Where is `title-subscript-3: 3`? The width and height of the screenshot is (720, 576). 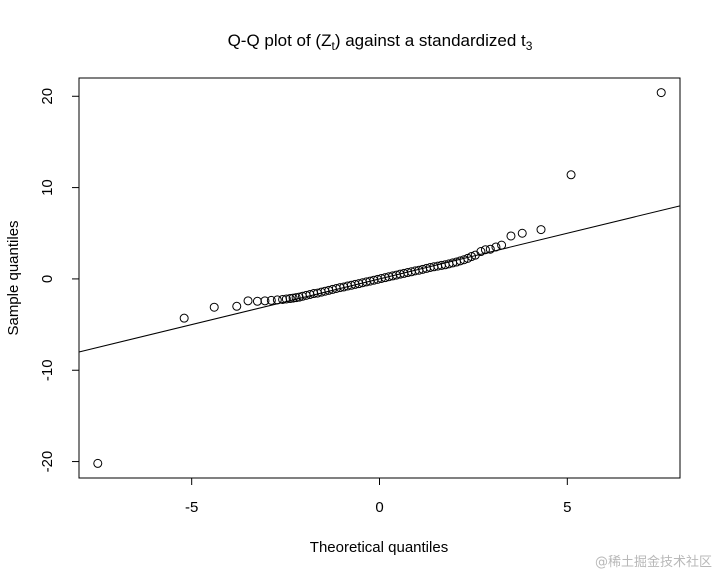 title-subscript-3: 3 is located at coordinates (529, 46).